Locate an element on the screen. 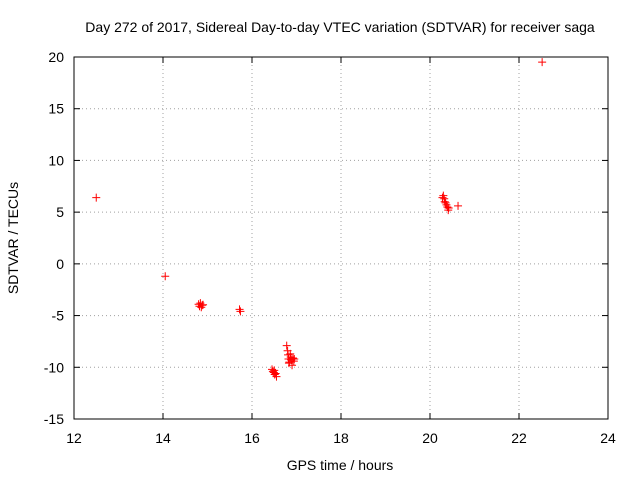  y-tick-label: 10 is located at coordinates (56, 160).